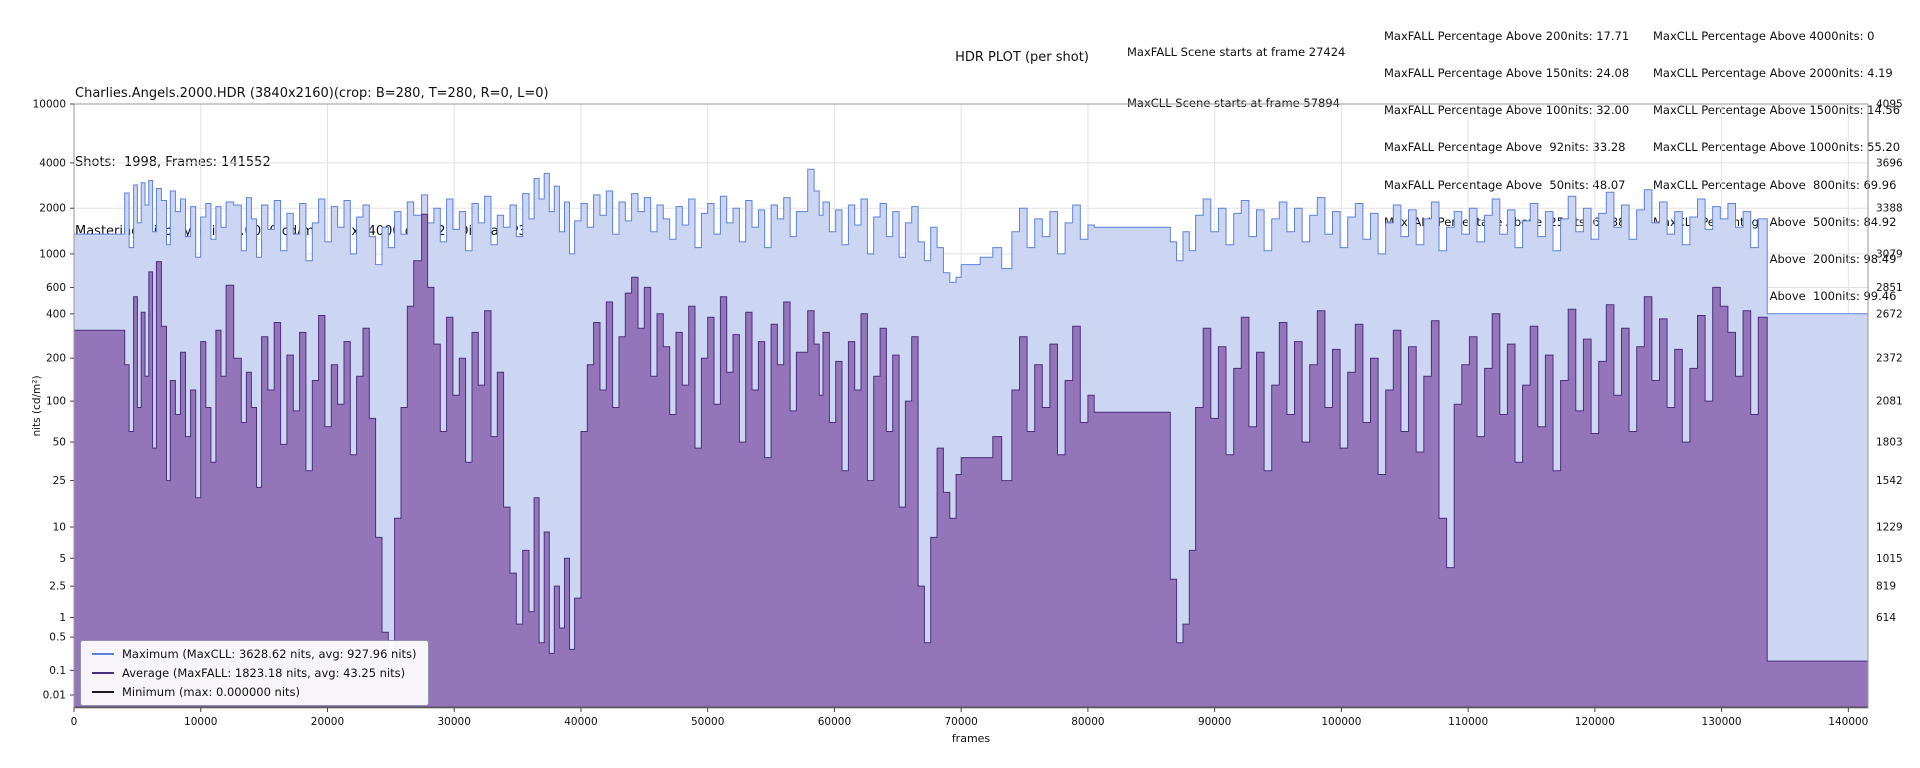  I want to click on maxcll-stat-row: MaxCLL Percentage Above 1000nits: 55.20, so click(1777, 147).